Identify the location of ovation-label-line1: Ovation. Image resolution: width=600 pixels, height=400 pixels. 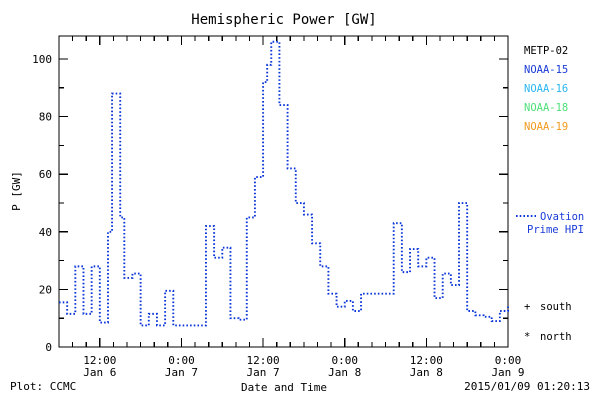
(562, 217).